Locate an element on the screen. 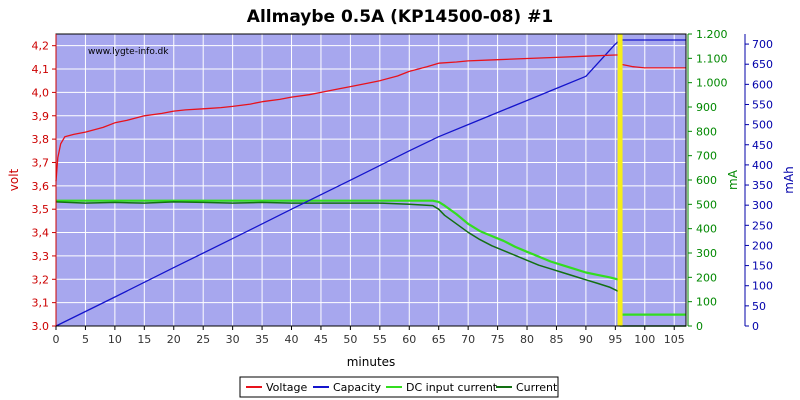 This screenshot has height=400, width=800. y-right1-tick-label: 600 is located at coordinates (706, 180).